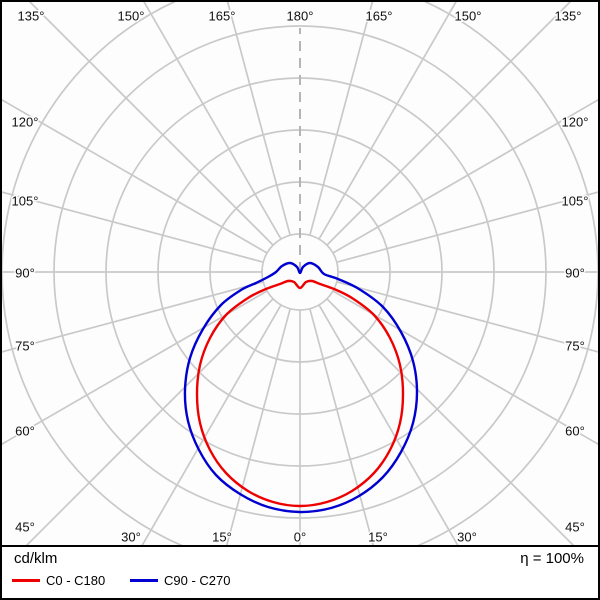  What do you see at coordinates (300, 537) in the screenshot?
I see `angle-label: 0°` at bounding box center [300, 537].